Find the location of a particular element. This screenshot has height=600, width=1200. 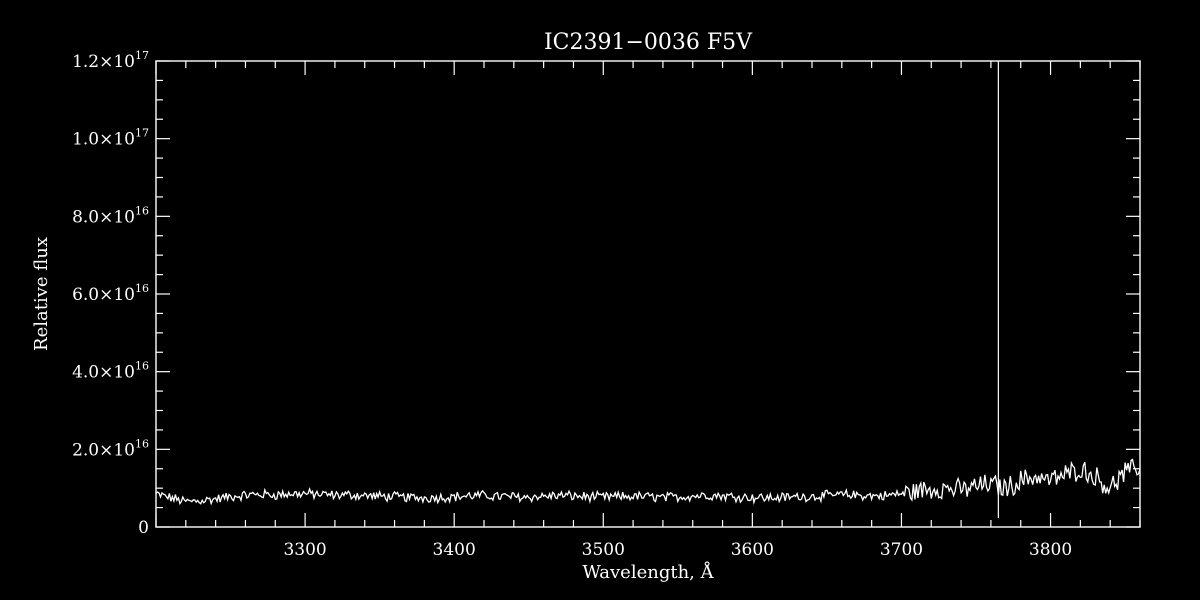

x-tick-label: 3800 is located at coordinates (1050, 550).